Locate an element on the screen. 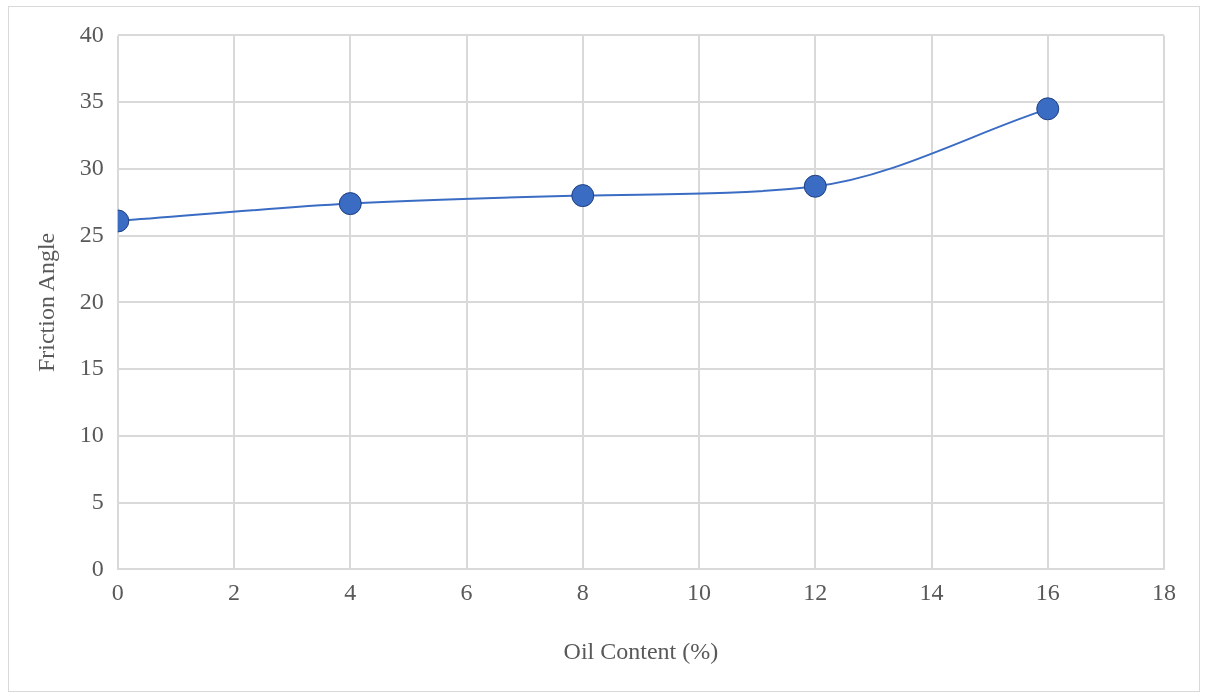 The image size is (1205, 696). x-tick-label: 8 is located at coordinates (582, 592).